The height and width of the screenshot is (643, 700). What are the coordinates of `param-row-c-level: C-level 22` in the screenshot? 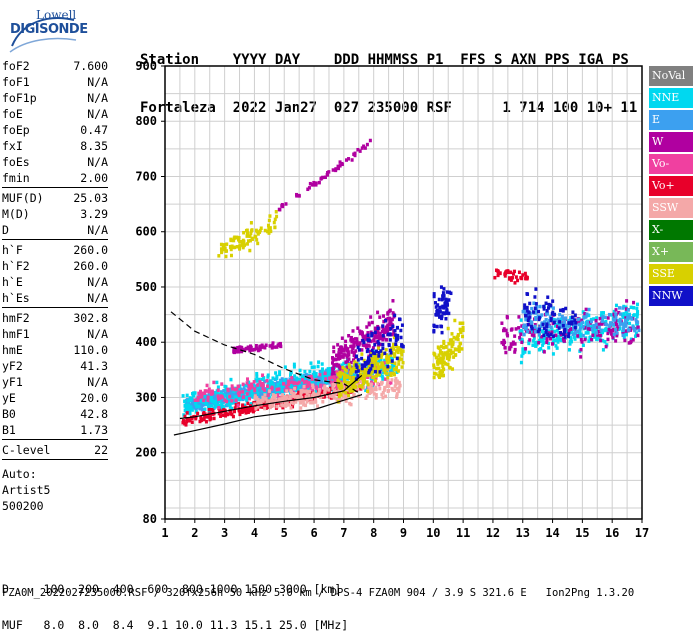 It's located at (55, 450).